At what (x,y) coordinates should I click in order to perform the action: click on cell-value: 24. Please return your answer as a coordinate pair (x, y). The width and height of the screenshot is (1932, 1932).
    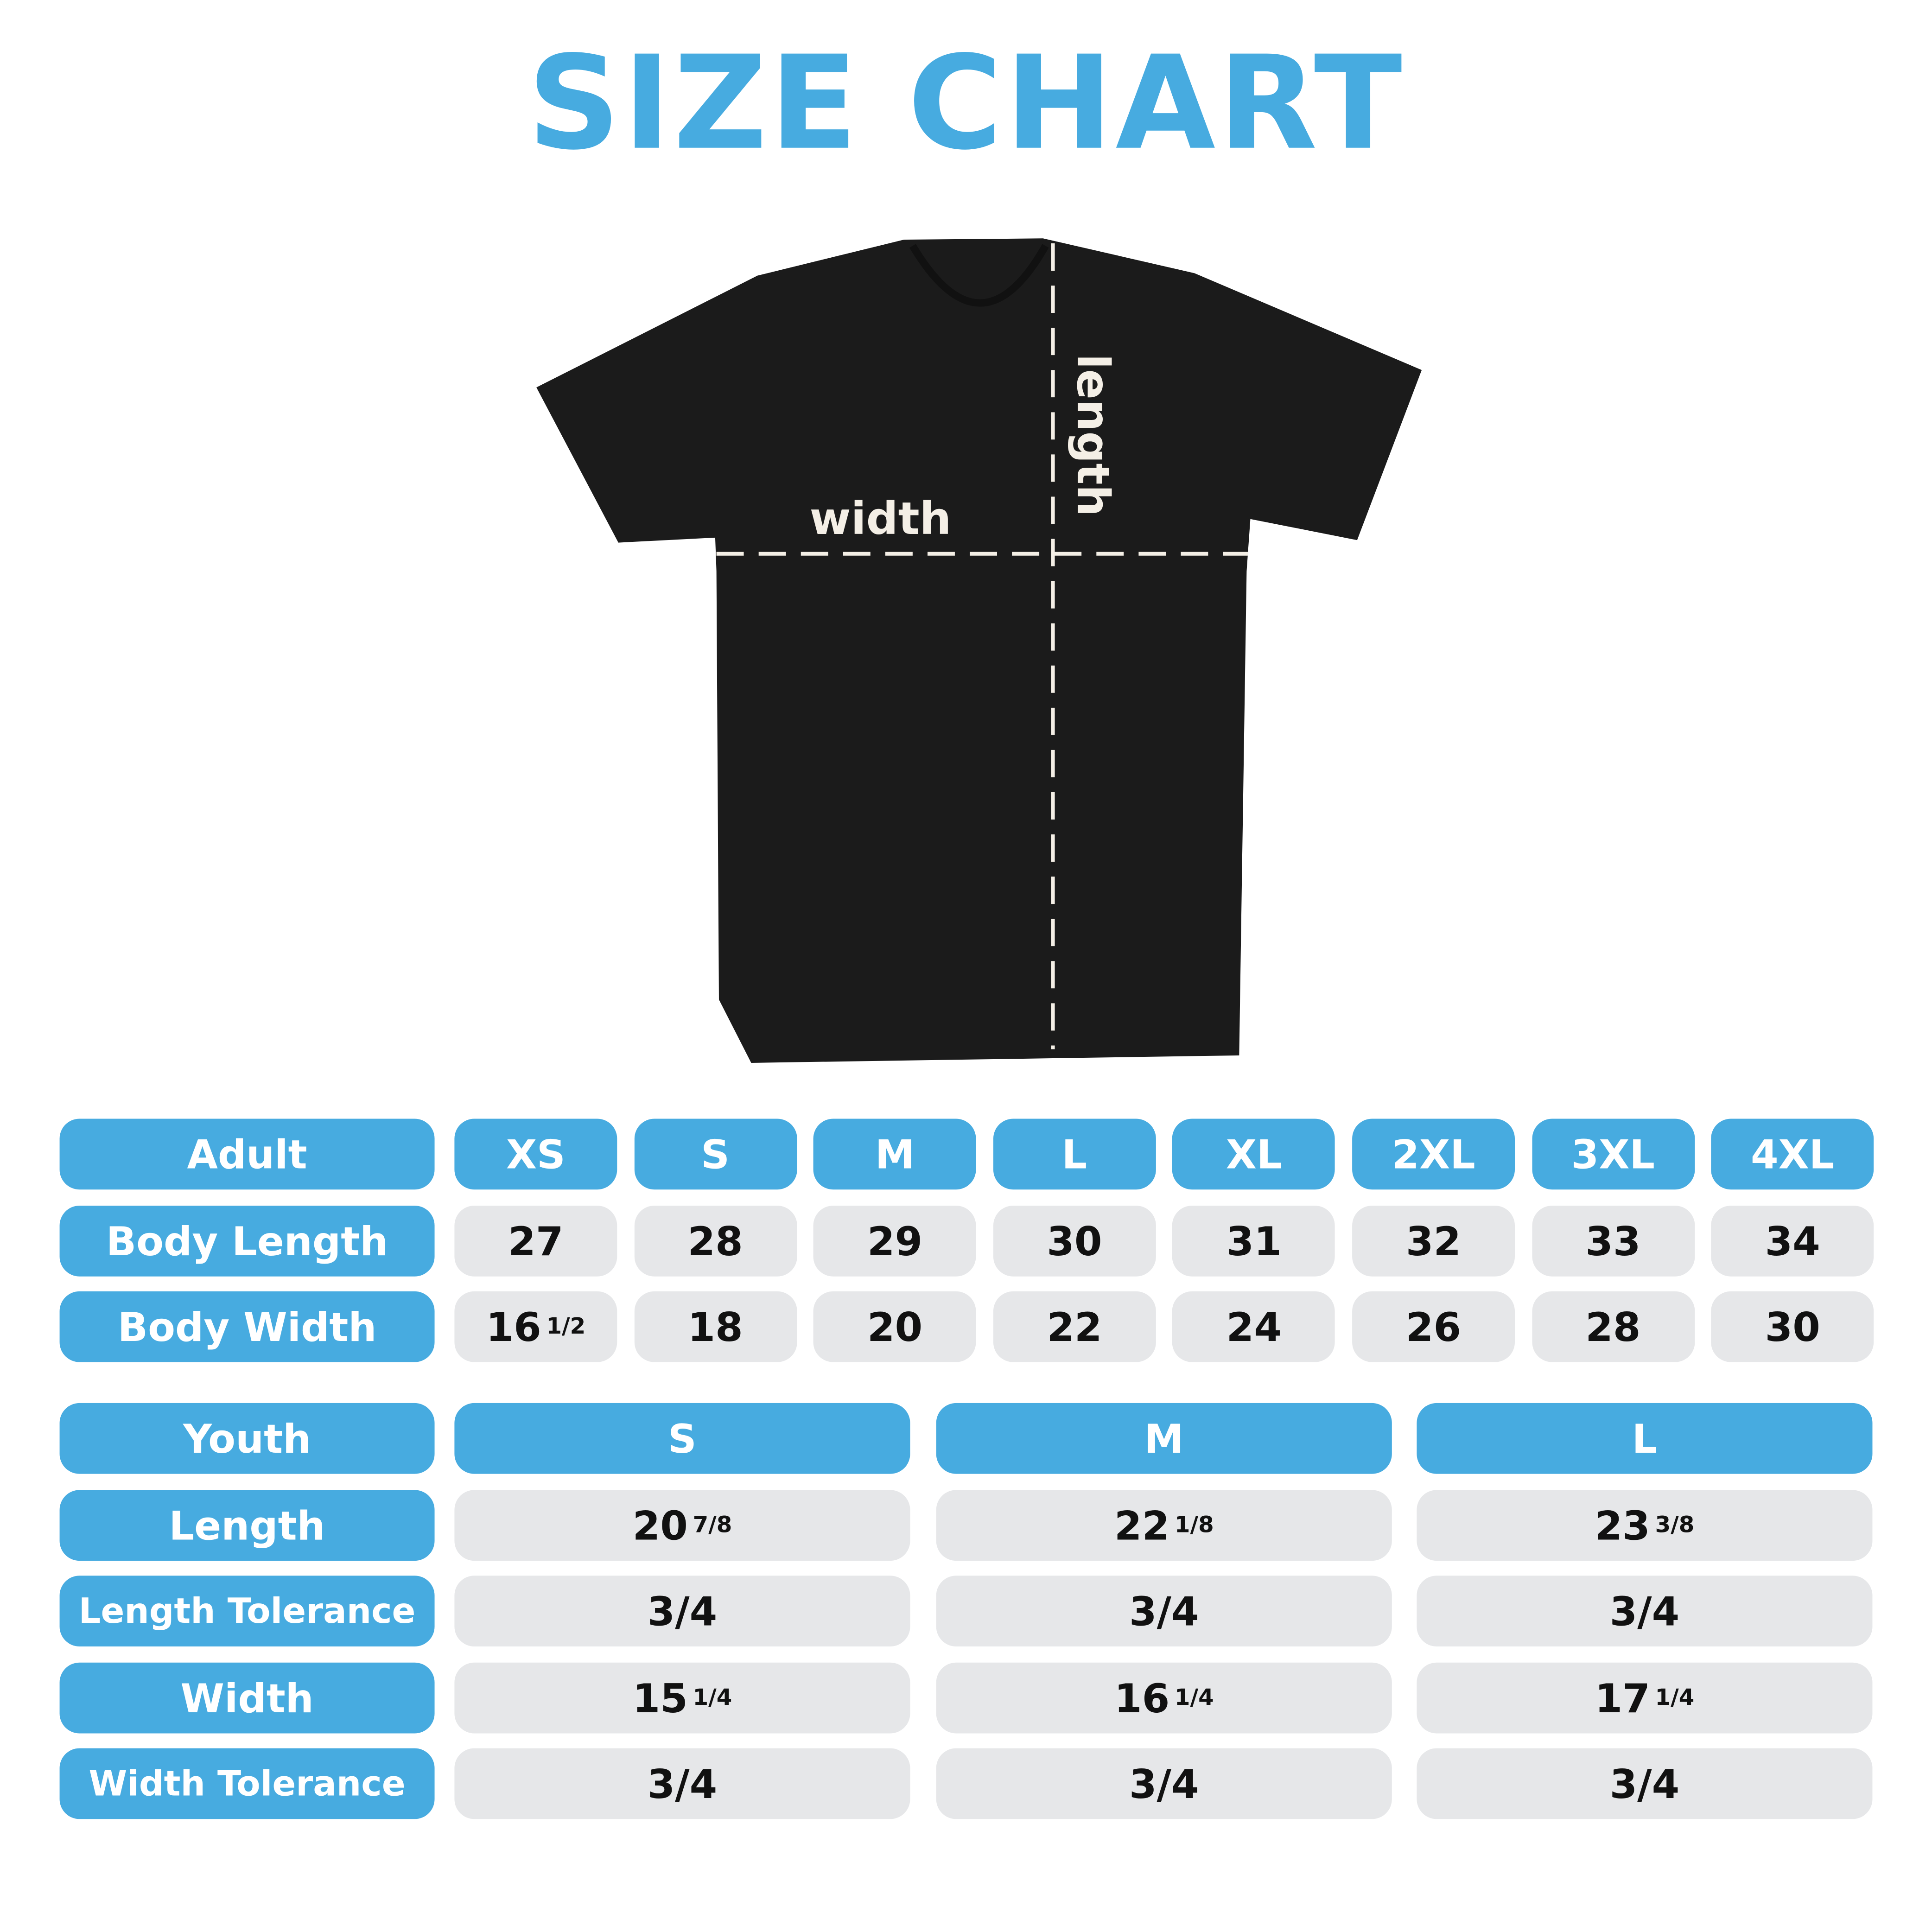
    Looking at the image, I should click on (1254, 1327).